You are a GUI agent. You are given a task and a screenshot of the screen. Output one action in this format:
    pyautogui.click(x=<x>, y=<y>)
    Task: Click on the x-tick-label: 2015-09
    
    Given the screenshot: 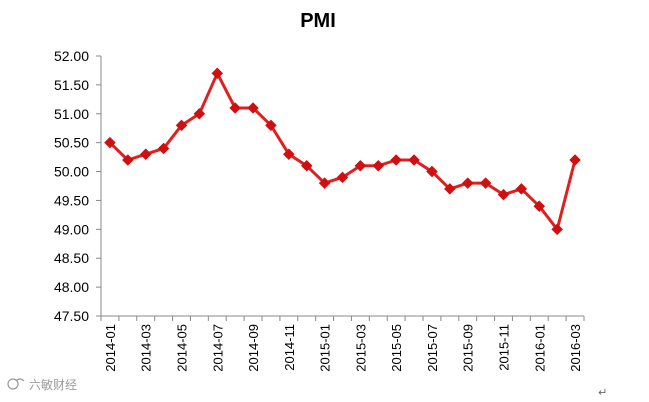 What is the action you would take?
    pyautogui.click(x=468, y=348)
    